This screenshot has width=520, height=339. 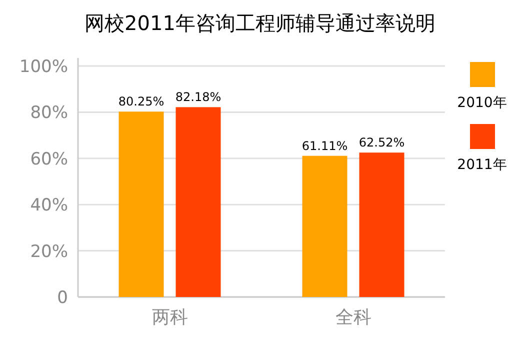 I want to click on legend-label: 2011年, so click(x=482, y=165).